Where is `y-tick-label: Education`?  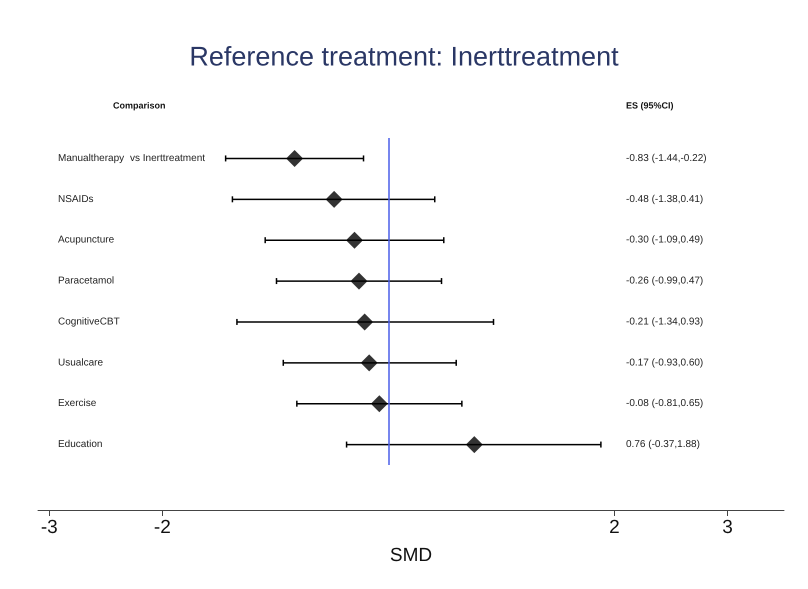
y-tick-label: Education is located at coordinates (80, 444).